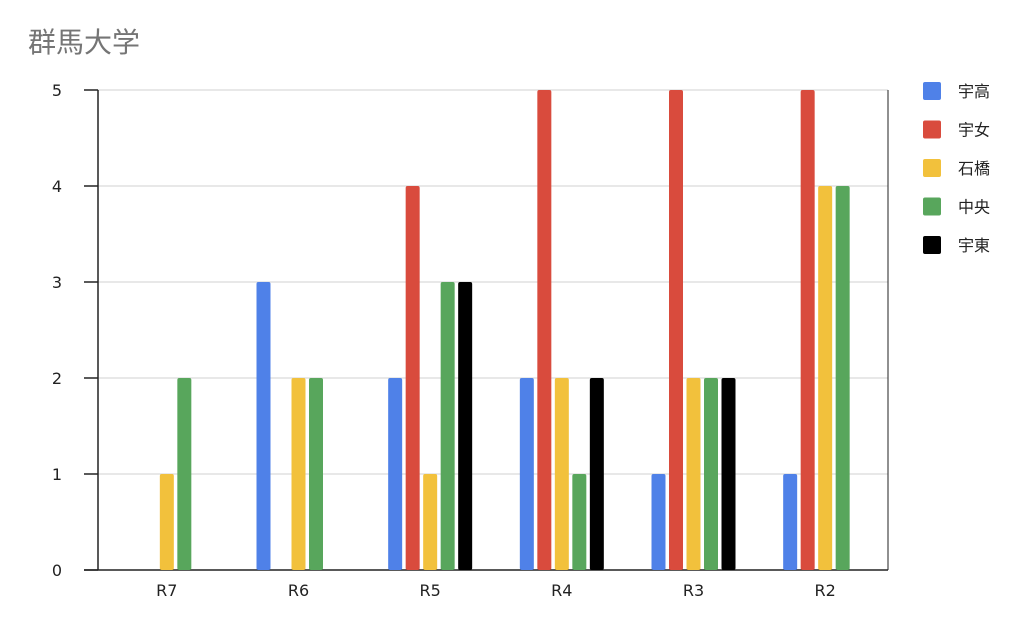 This screenshot has height=629, width=1024. What do you see at coordinates (84, 42) in the screenshot?
I see `chart-title: 群馬大学` at bounding box center [84, 42].